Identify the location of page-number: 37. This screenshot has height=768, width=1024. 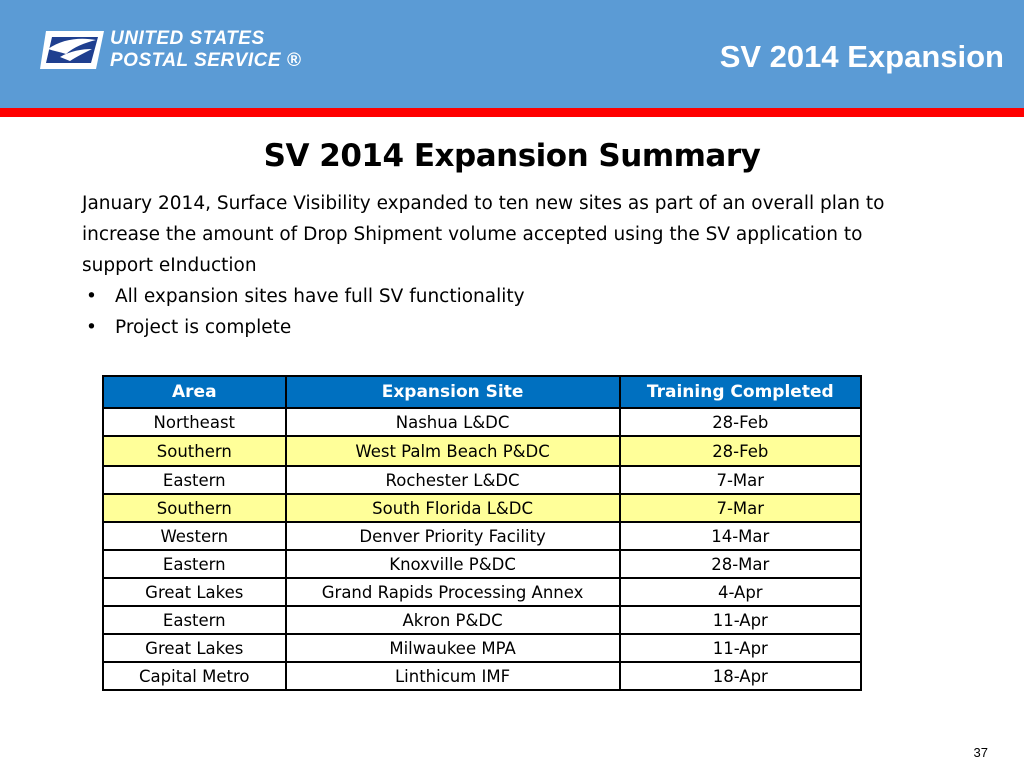
(980, 752).